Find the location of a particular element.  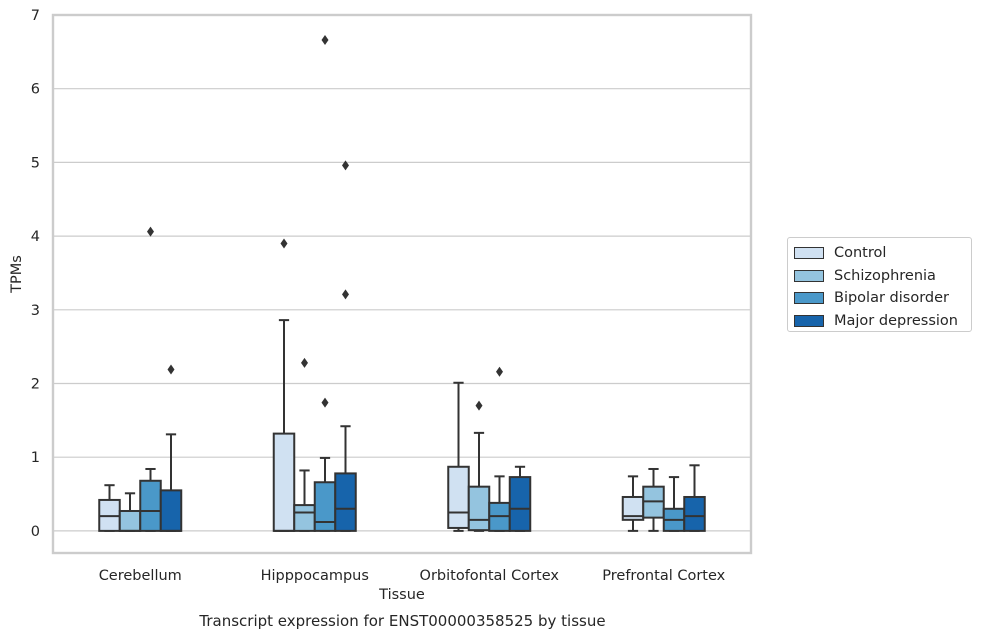

legend-swatch-major-depression is located at coordinates (809, 320).